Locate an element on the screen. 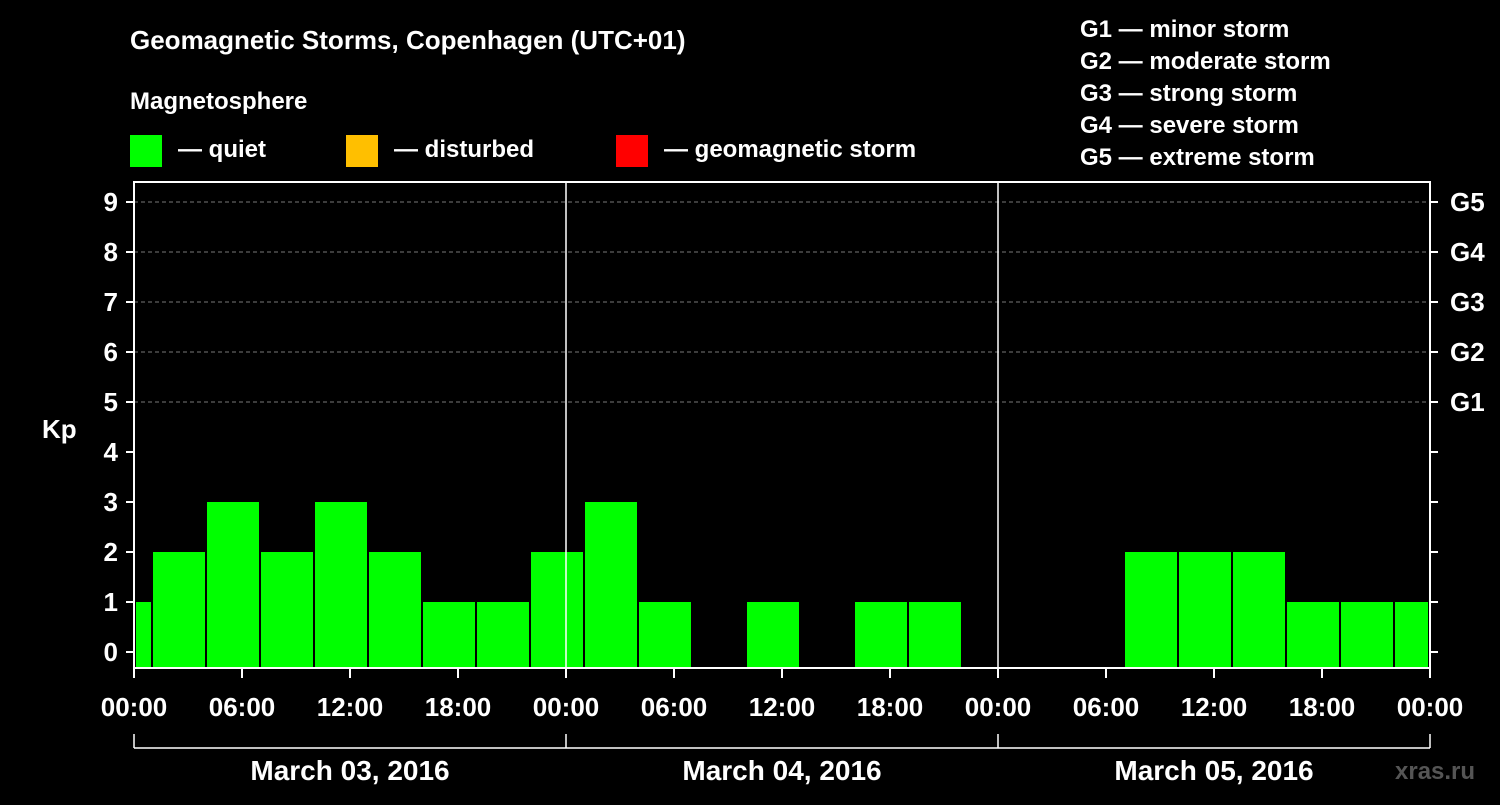 Image resolution: width=1500 pixels, height=805 pixels. legend-swatch-storm is located at coordinates (632, 151).